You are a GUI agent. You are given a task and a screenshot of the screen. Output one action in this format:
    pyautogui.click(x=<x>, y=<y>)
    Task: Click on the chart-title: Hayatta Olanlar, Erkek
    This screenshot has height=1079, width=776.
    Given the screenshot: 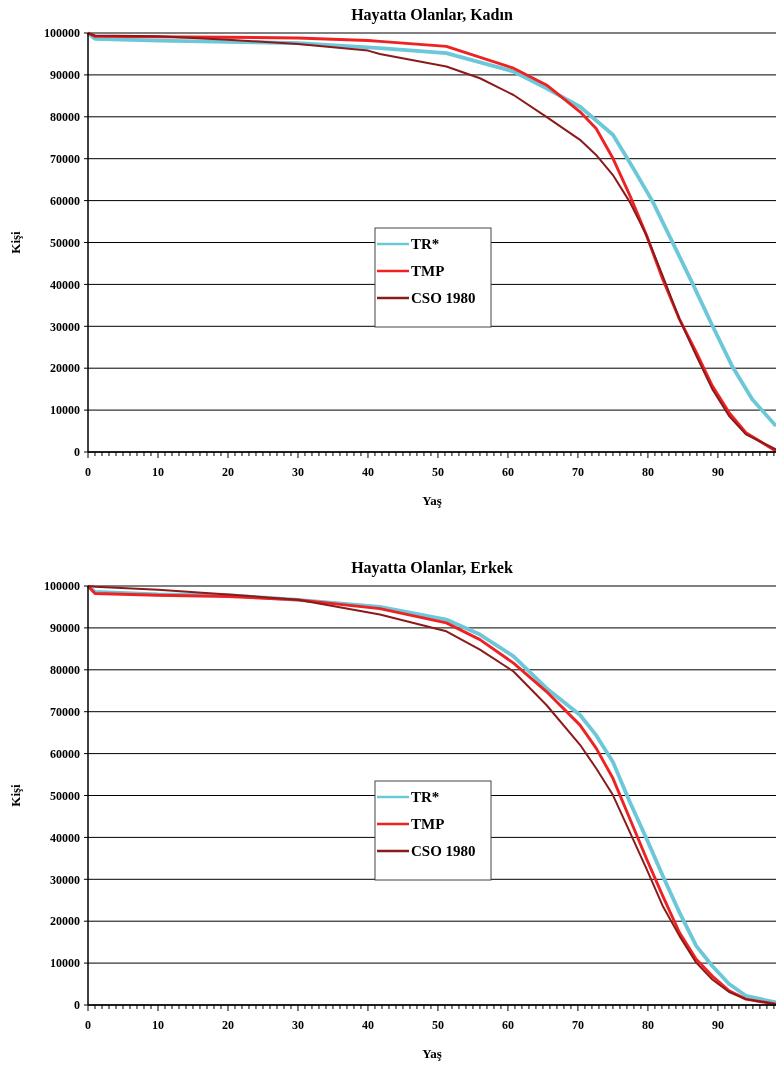 What is the action you would take?
    pyautogui.click(x=432, y=568)
    